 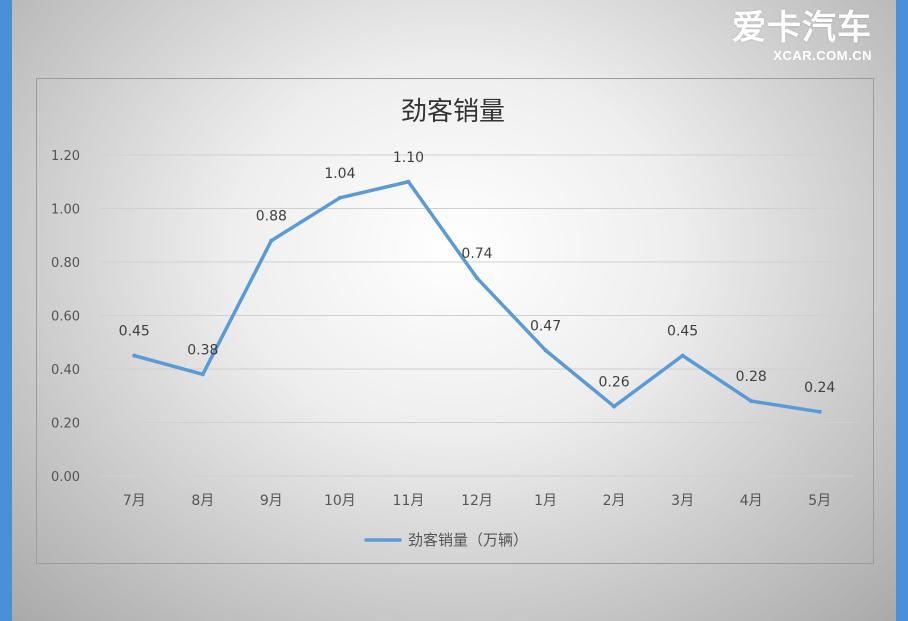 I want to click on x-tick-label: 8月, so click(x=202, y=501).